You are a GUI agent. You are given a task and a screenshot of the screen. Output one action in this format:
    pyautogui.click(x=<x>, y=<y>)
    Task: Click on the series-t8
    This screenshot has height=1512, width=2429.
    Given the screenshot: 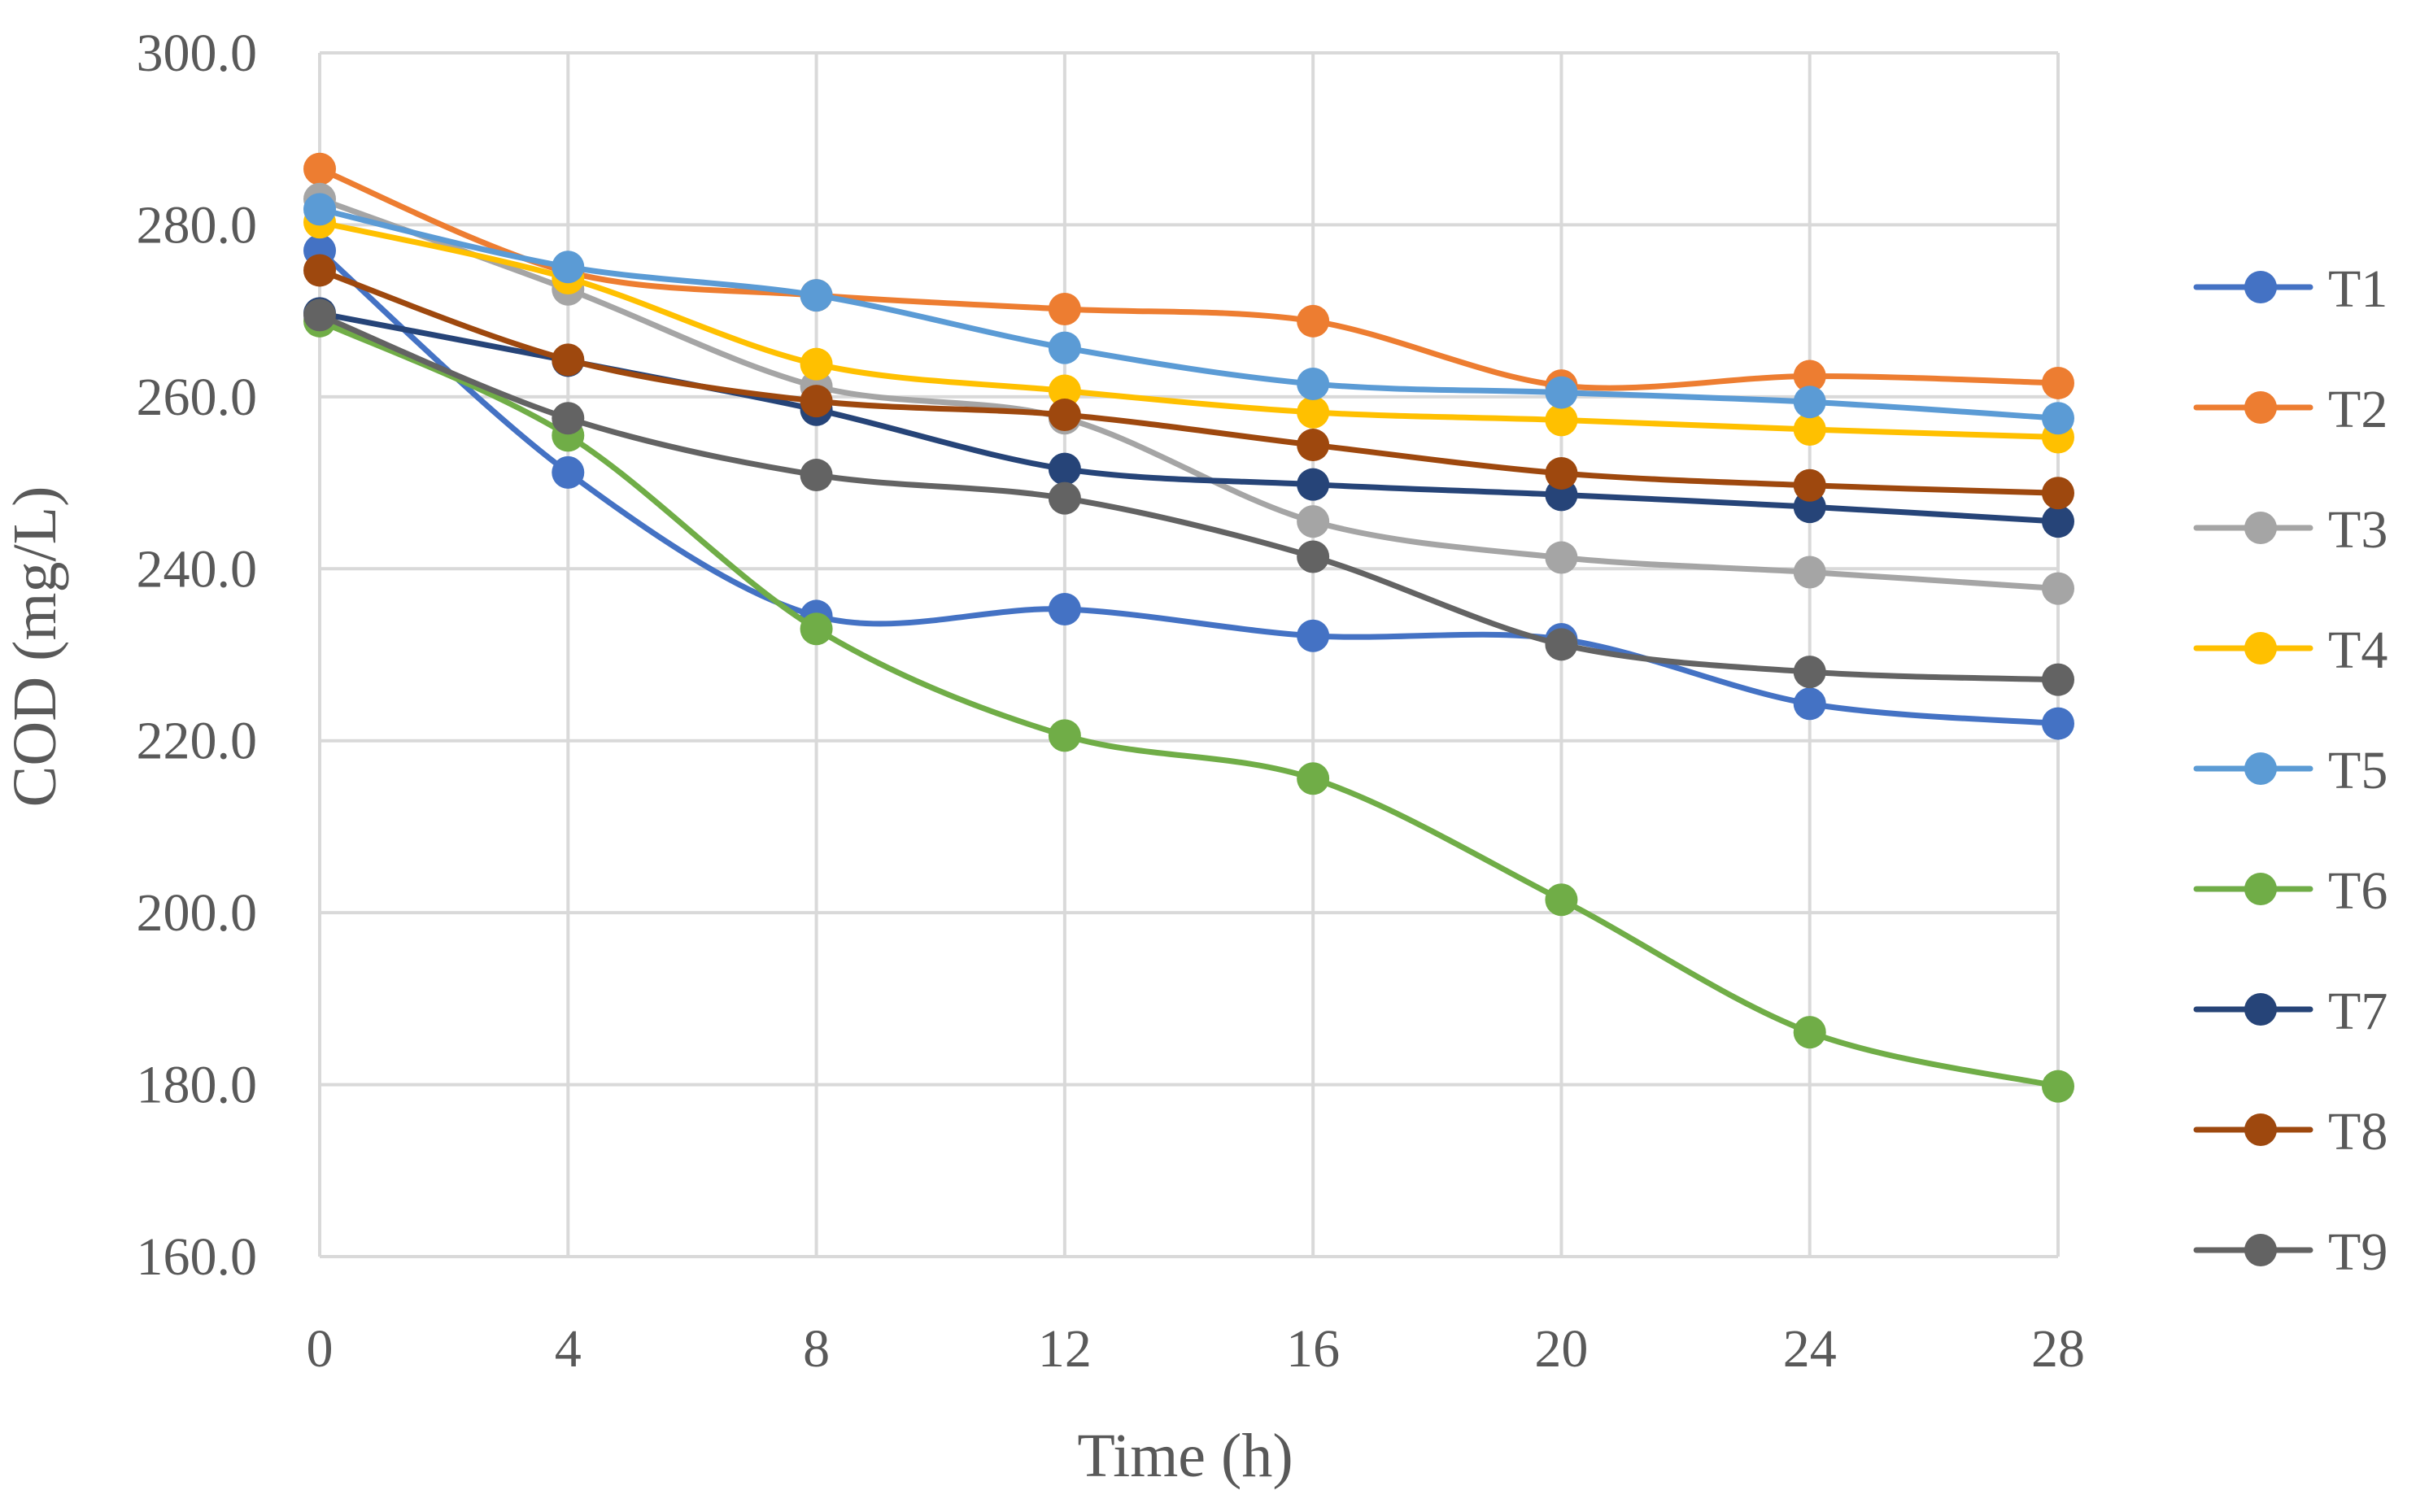 What is the action you would take?
    pyautogui.click(x=1188, y=382)
    